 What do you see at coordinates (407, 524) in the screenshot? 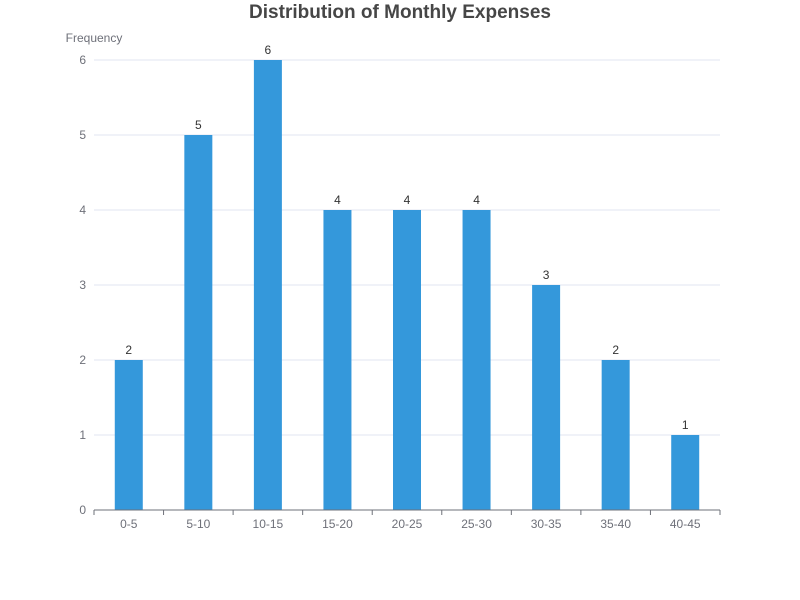
I see `x-tick-label: 20-25` at bounding box center [407, 524].